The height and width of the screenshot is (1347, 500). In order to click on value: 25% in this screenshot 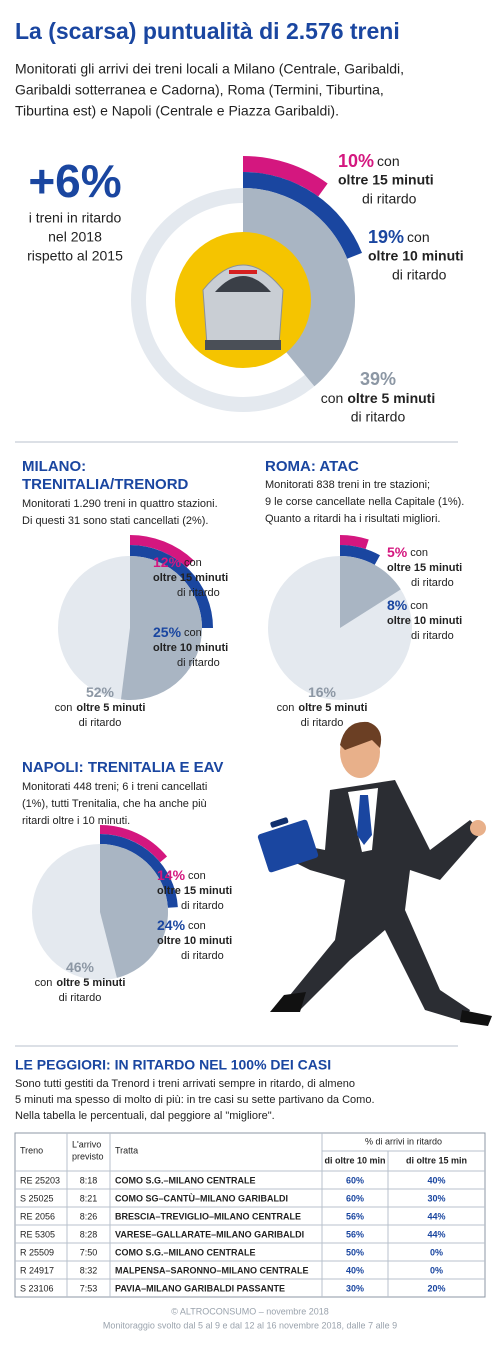, I will do `click(167, 632)`.